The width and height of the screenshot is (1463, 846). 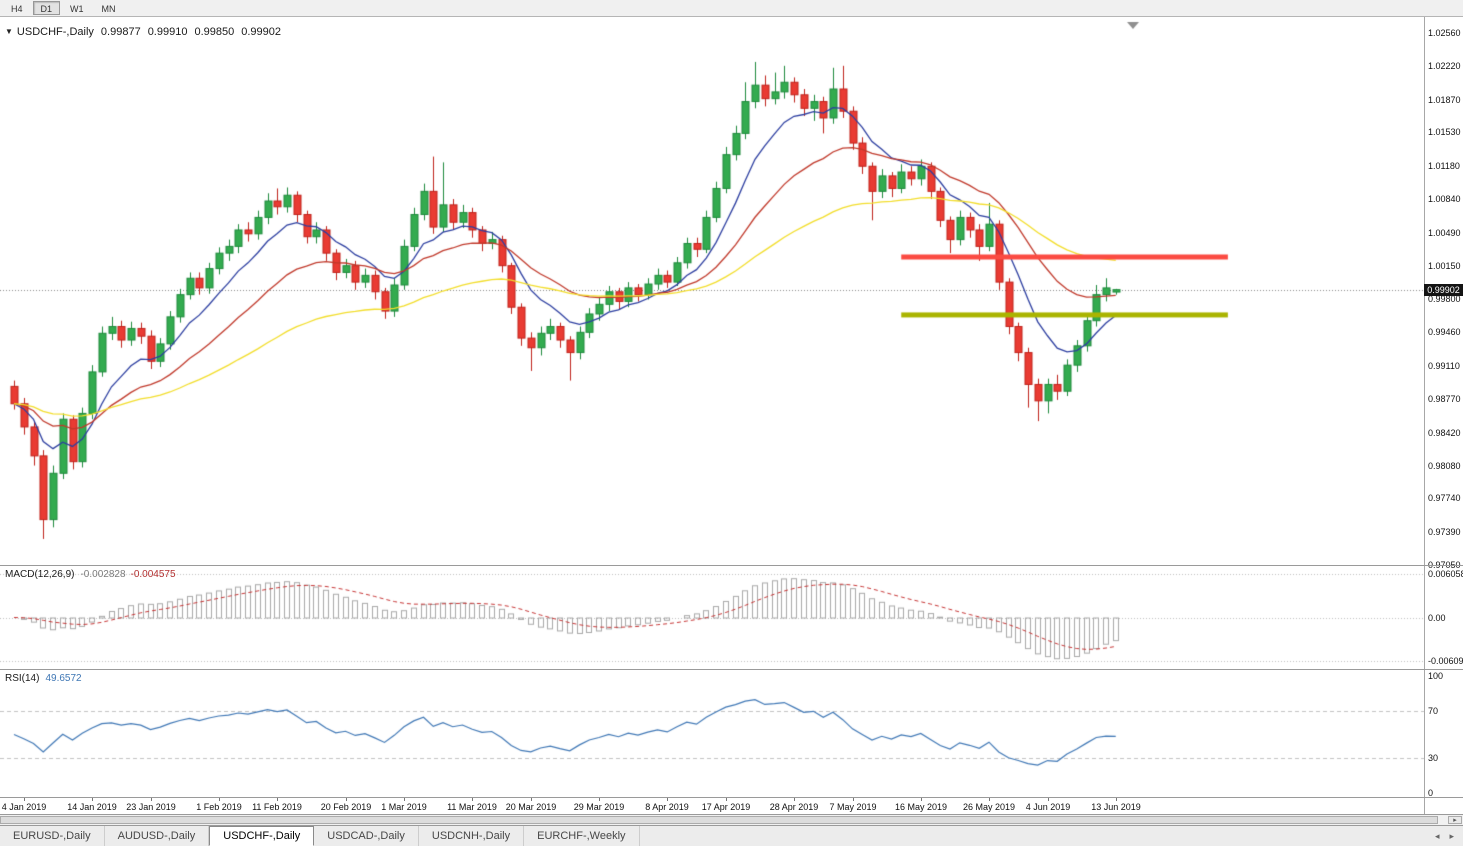 I want to click on rsi-value: 49.6572, so click(x=63, y=678).